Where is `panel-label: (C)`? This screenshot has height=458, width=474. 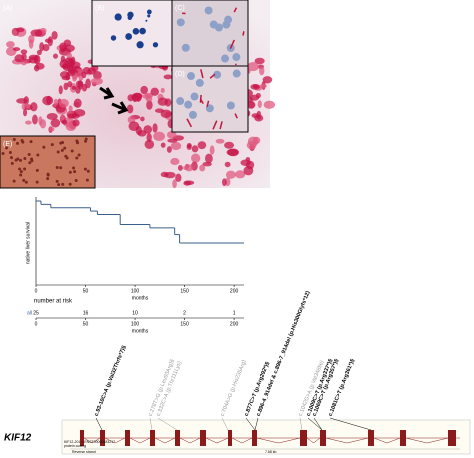 panel-label: (C) is located at coordinates (180, 8).